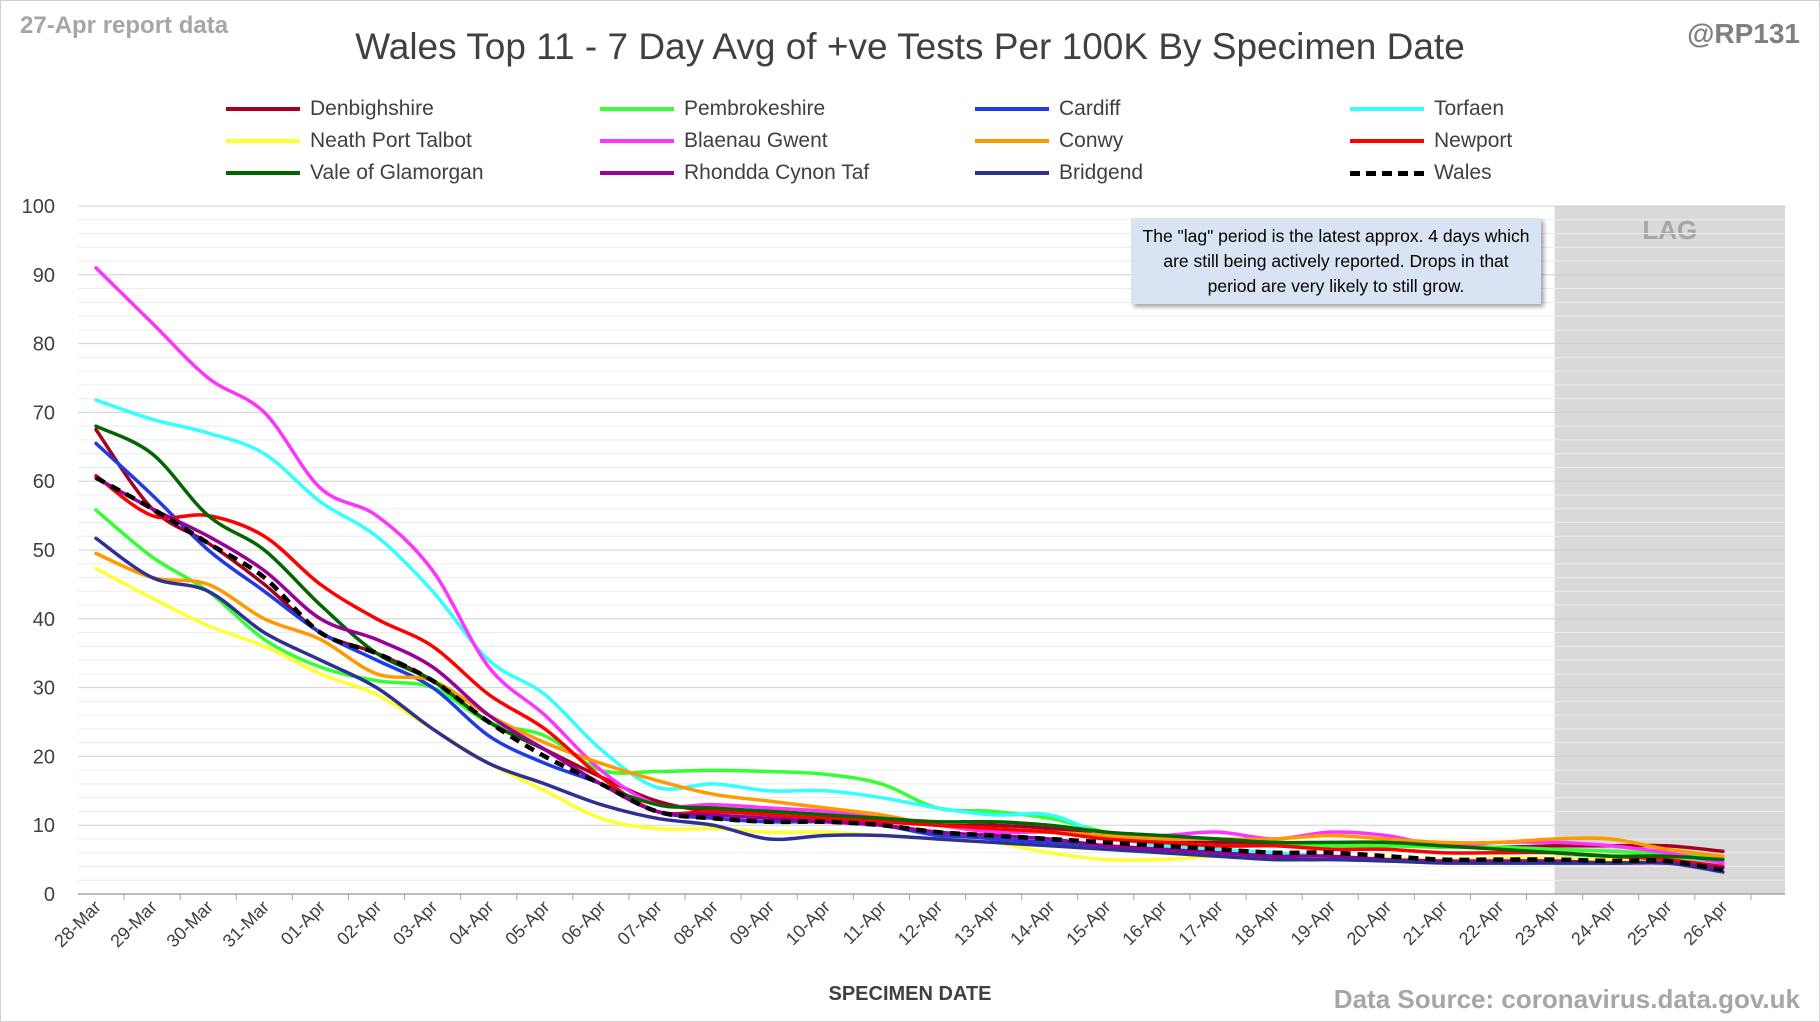 The image size is (1820, 1022). I want to click on y-tick-label: 100, so click(38, 207).